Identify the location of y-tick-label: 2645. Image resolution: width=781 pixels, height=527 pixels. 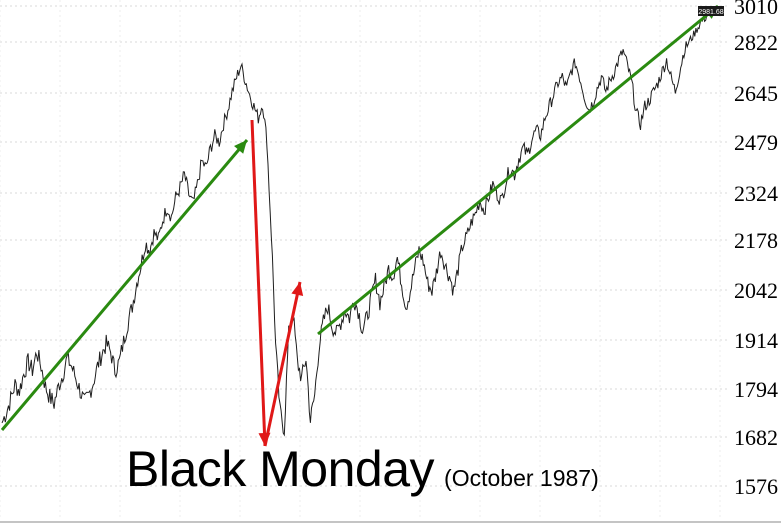
(756, 93).